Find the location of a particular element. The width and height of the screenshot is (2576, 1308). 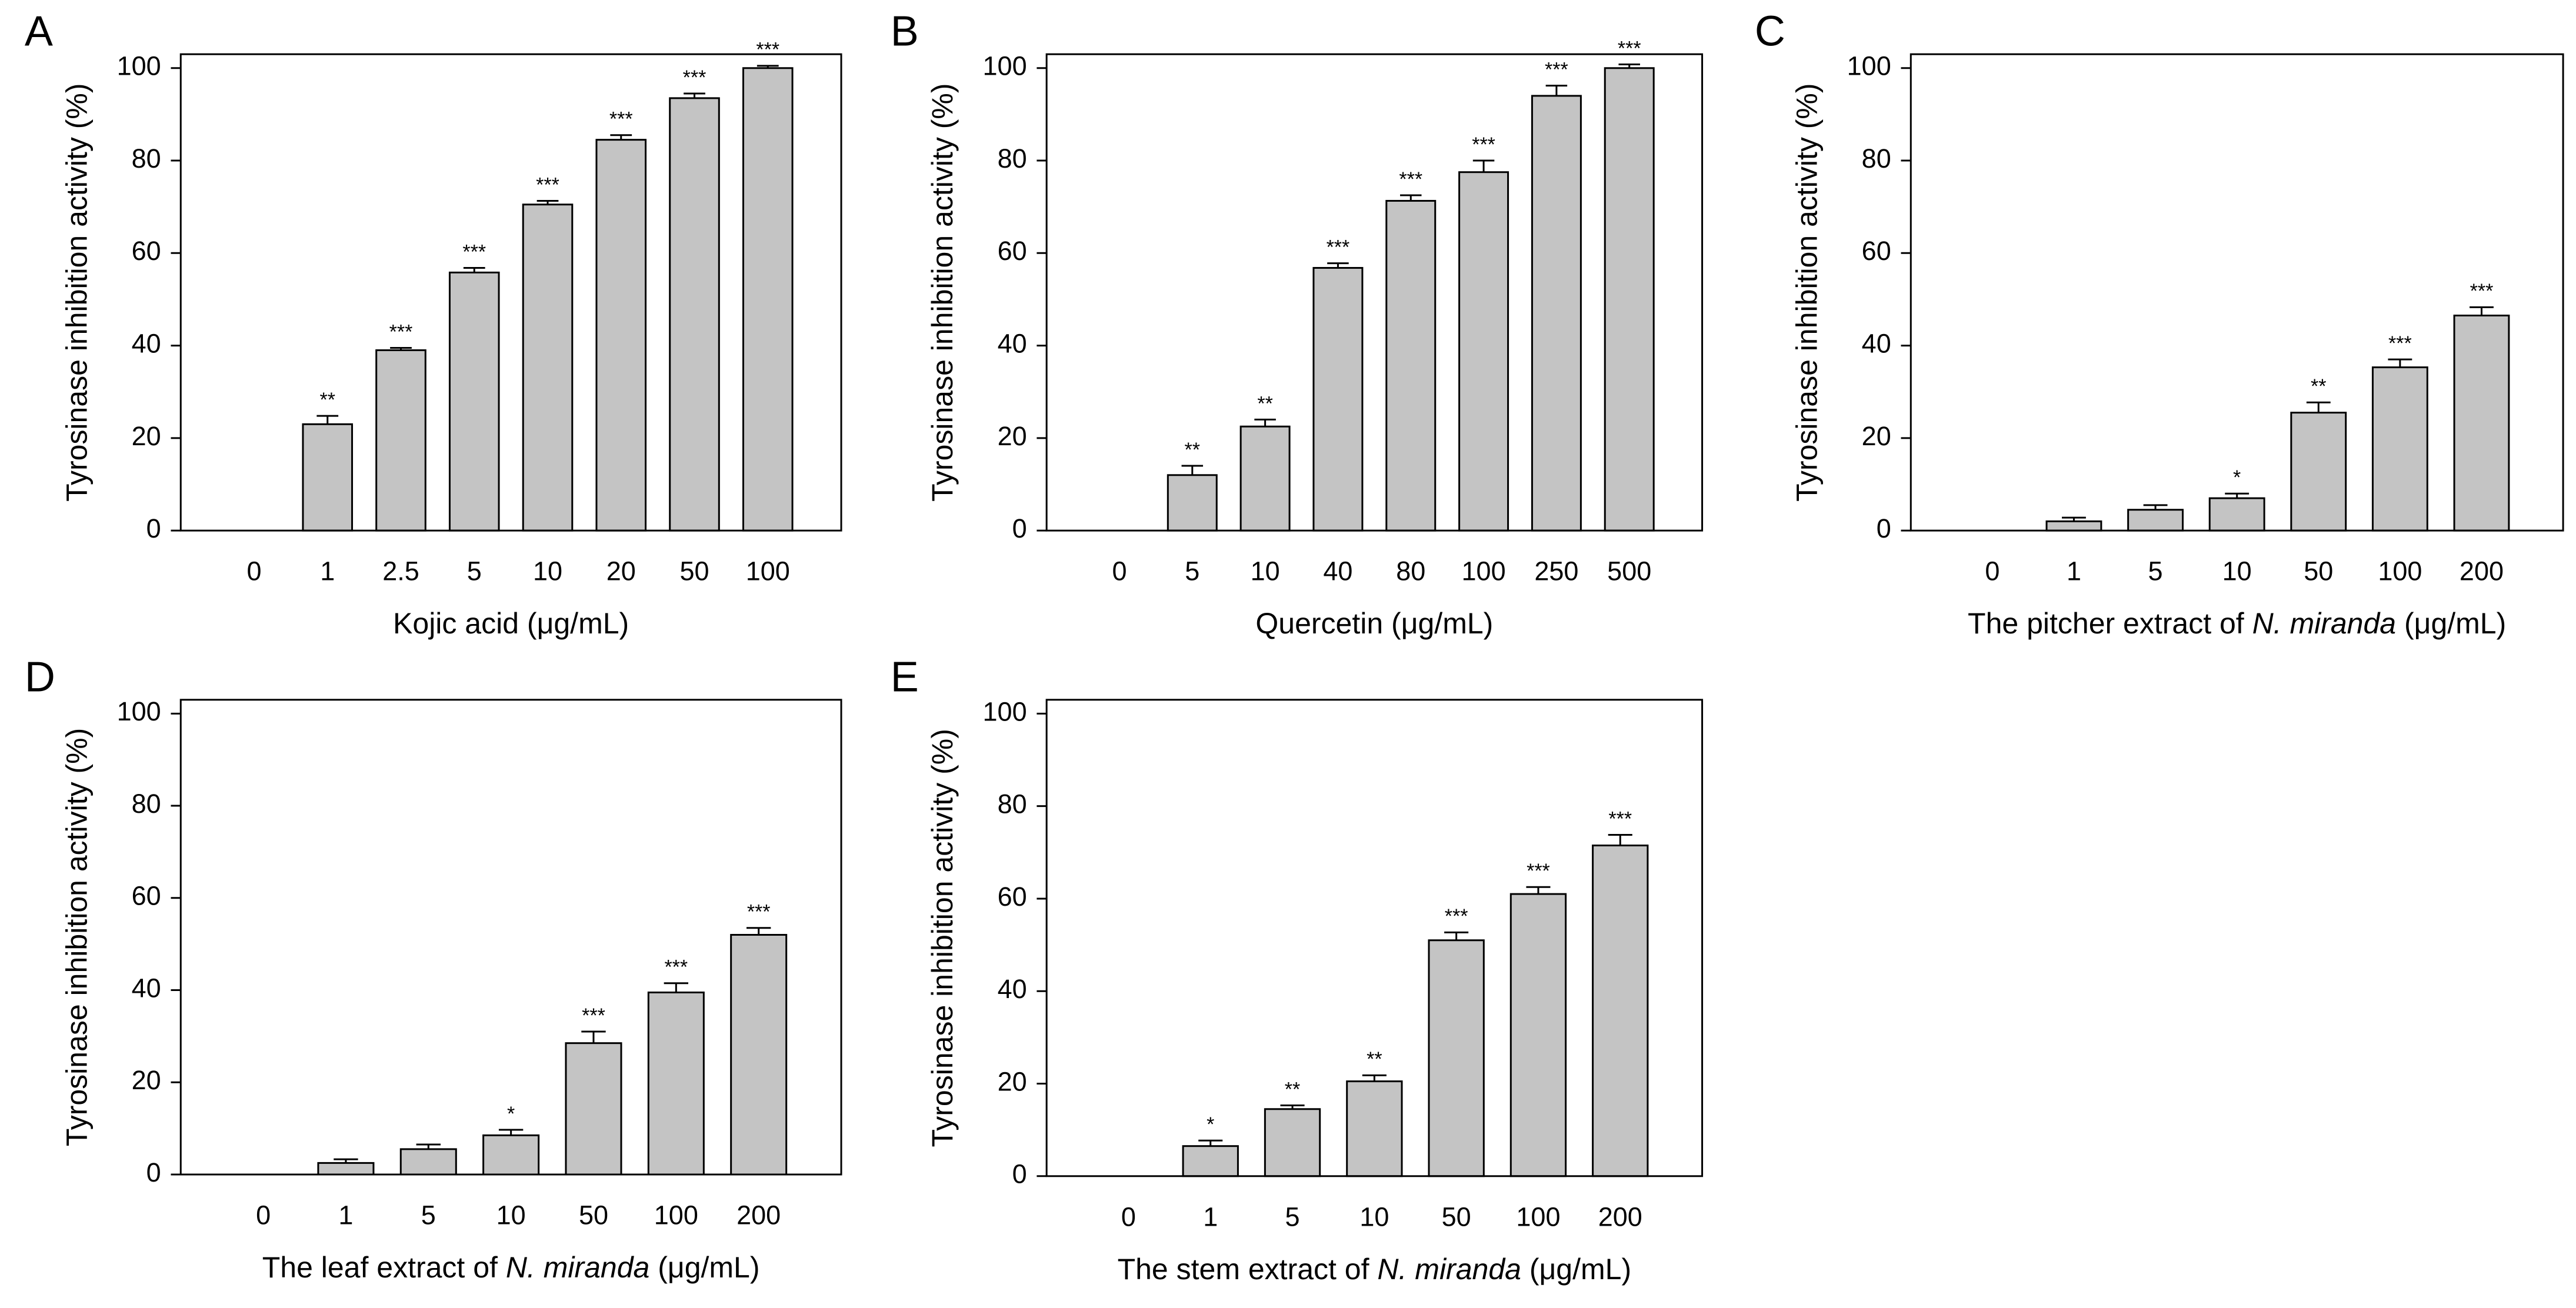

x-axis-title-part: N. miranda is located at coordinates (578, 1267).